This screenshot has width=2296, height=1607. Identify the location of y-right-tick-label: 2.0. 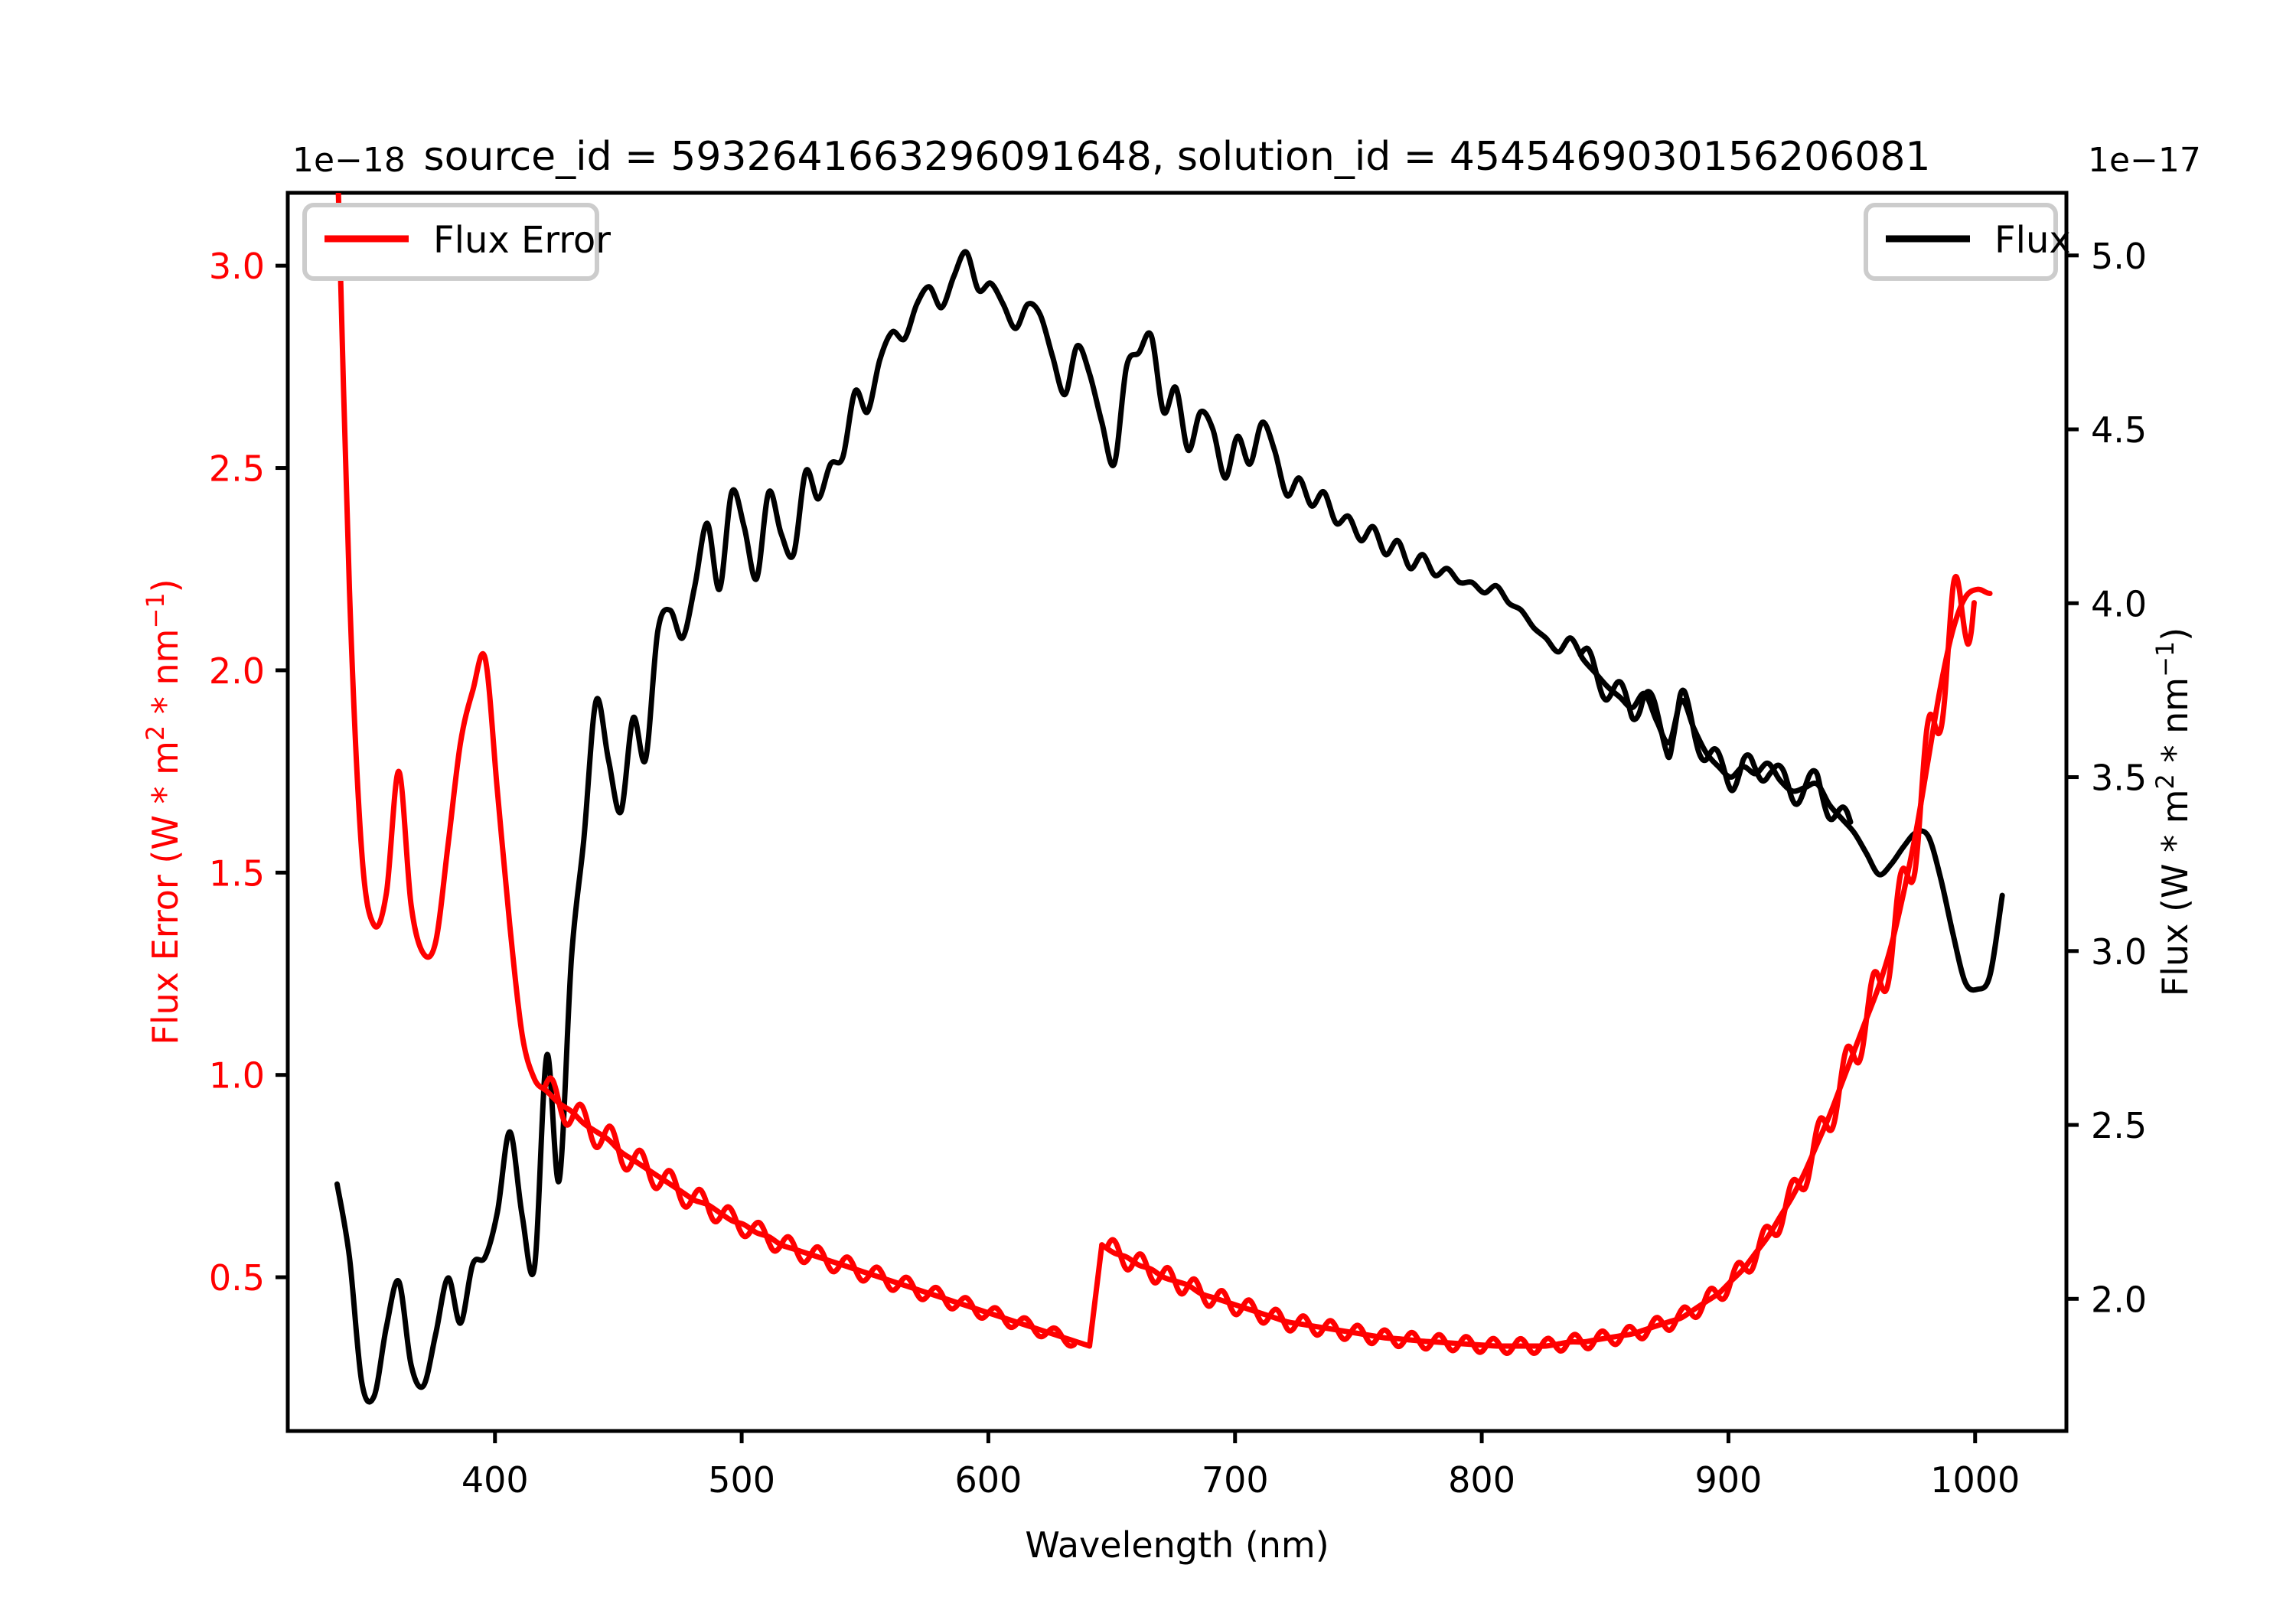
(2119, 1299).